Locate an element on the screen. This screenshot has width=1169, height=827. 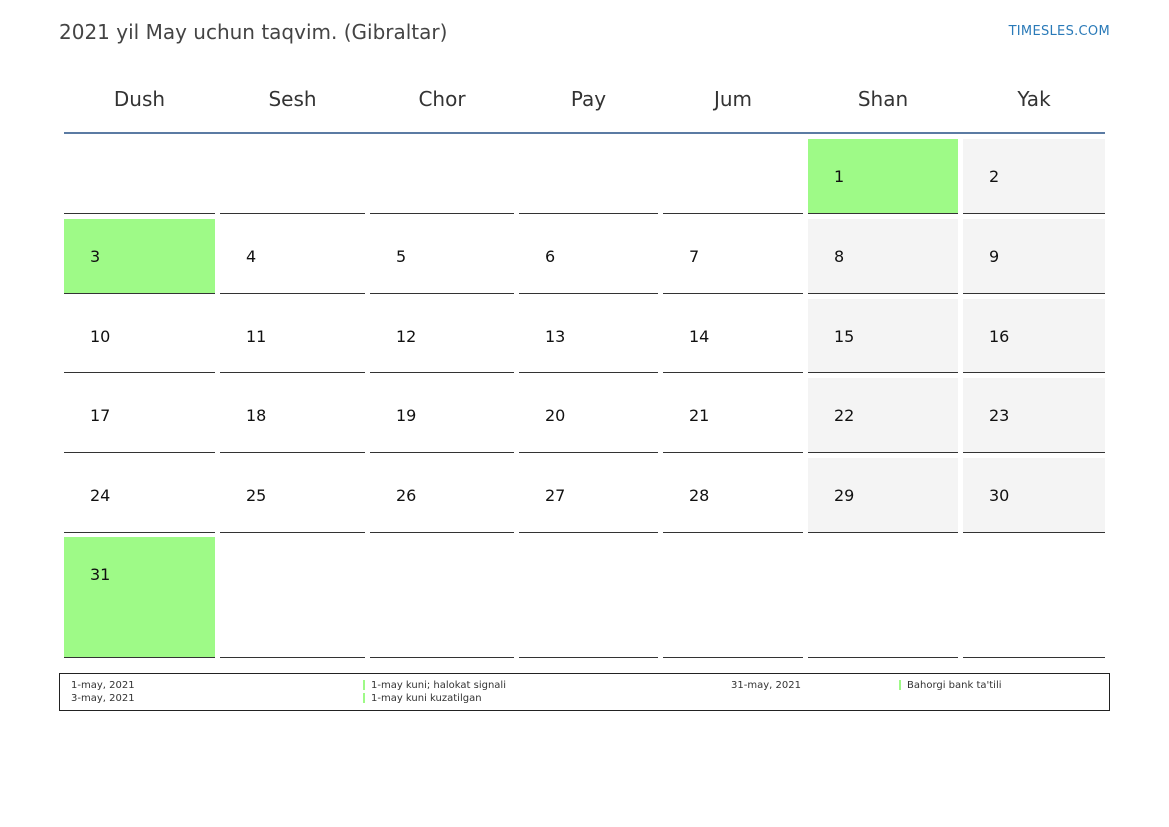
day-number: 16 is located at coordinates (999, 336).